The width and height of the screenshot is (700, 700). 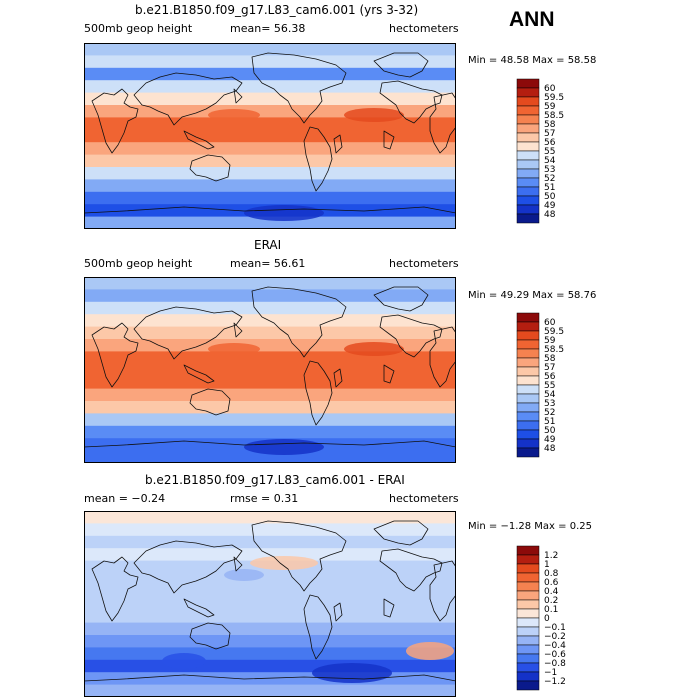 I want to click on panel1-map, so click(x=270, y=136).